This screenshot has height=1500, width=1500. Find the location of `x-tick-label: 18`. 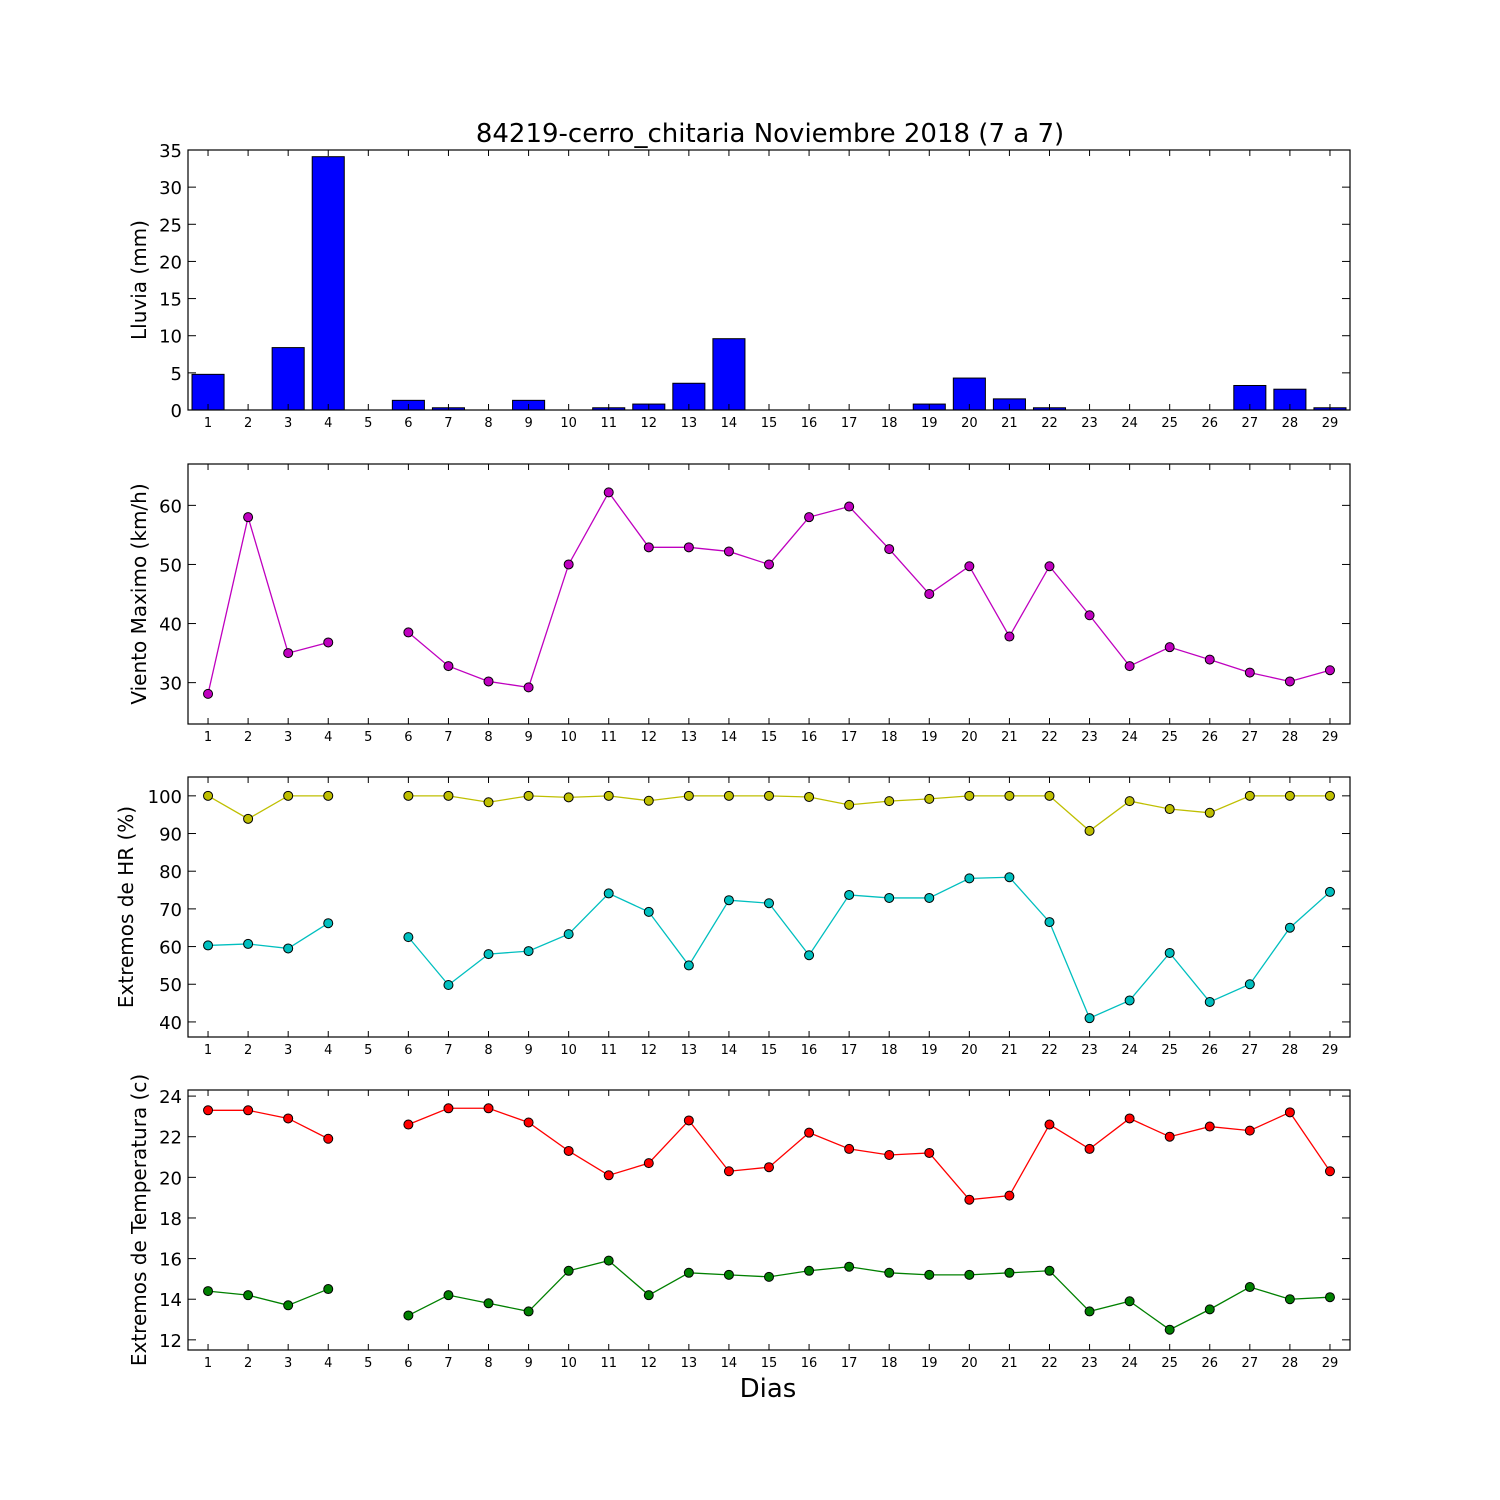

x-tick-label: 18 is located at coordinates (889, 1050).